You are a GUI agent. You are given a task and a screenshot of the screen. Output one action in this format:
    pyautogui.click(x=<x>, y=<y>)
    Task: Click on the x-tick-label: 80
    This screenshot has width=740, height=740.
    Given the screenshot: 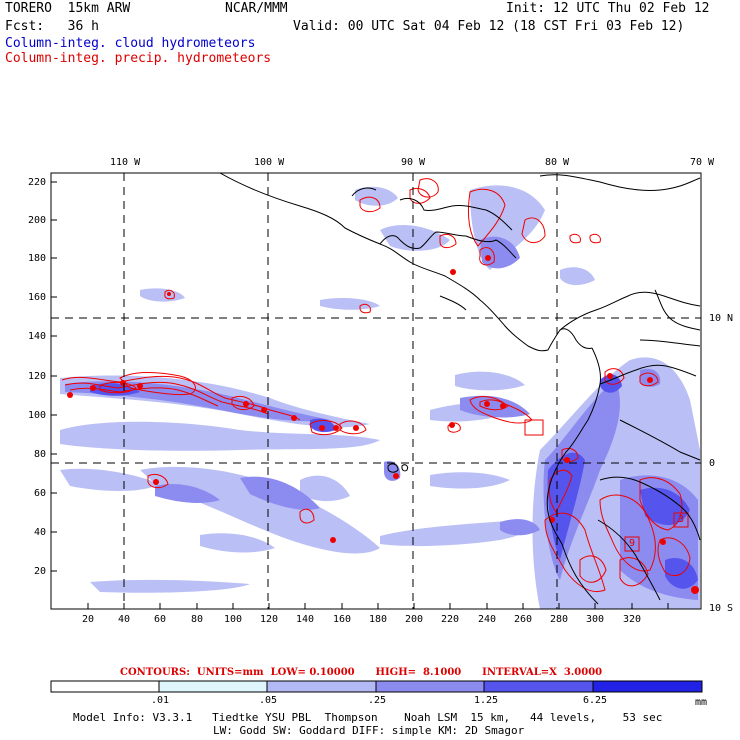 What is the action you would take?
    pyautogui.click(x=197, y=619)
    